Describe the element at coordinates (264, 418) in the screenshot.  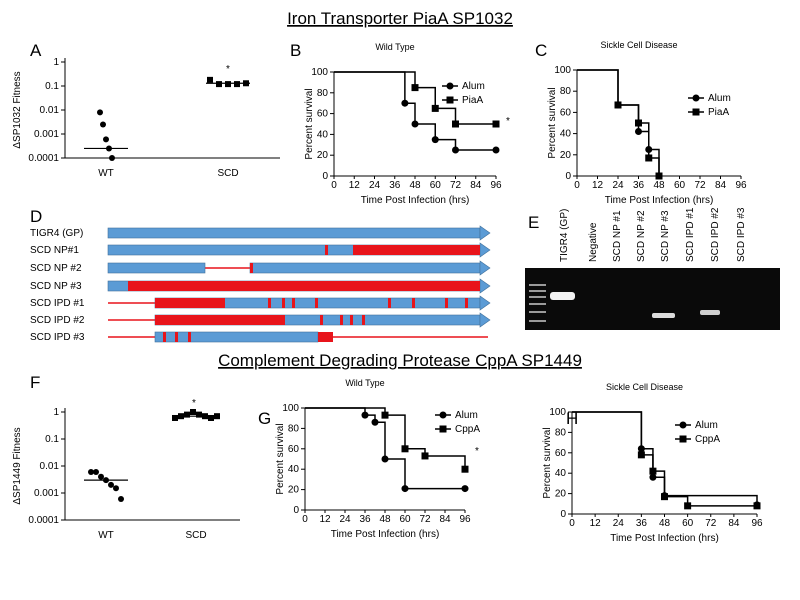
I see `panel-letter: G` at that location.